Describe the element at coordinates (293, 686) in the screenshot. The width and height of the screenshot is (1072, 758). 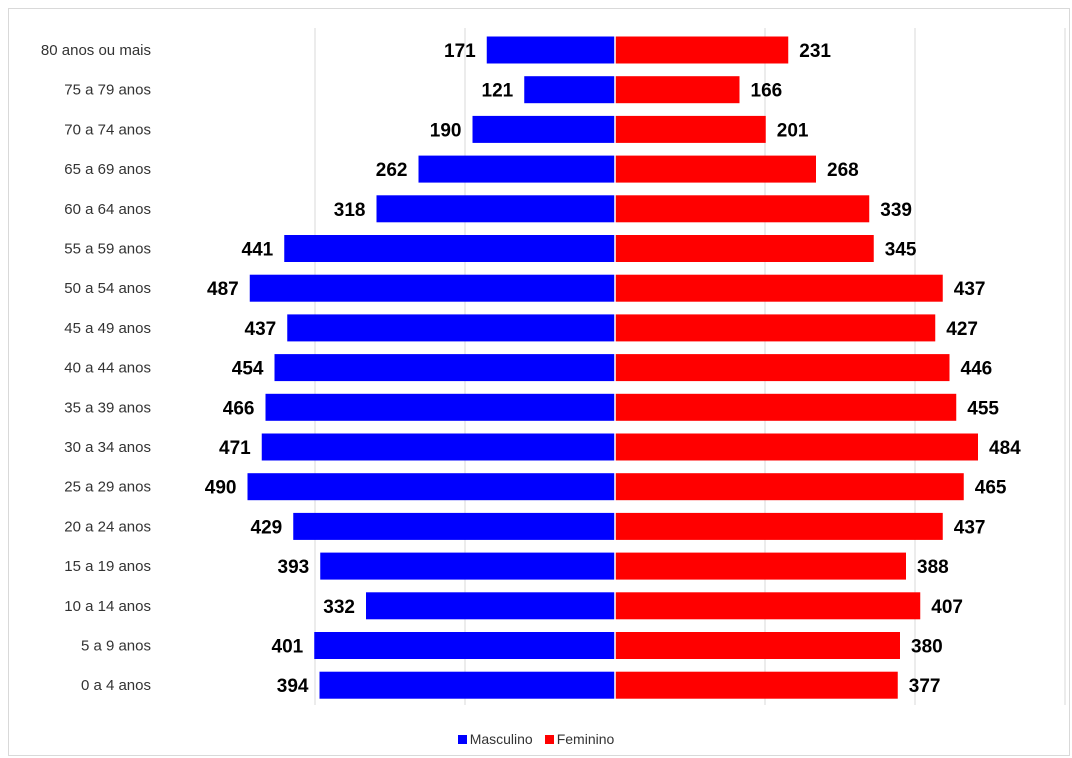
I see `data-label-masculino: 394` at that location.